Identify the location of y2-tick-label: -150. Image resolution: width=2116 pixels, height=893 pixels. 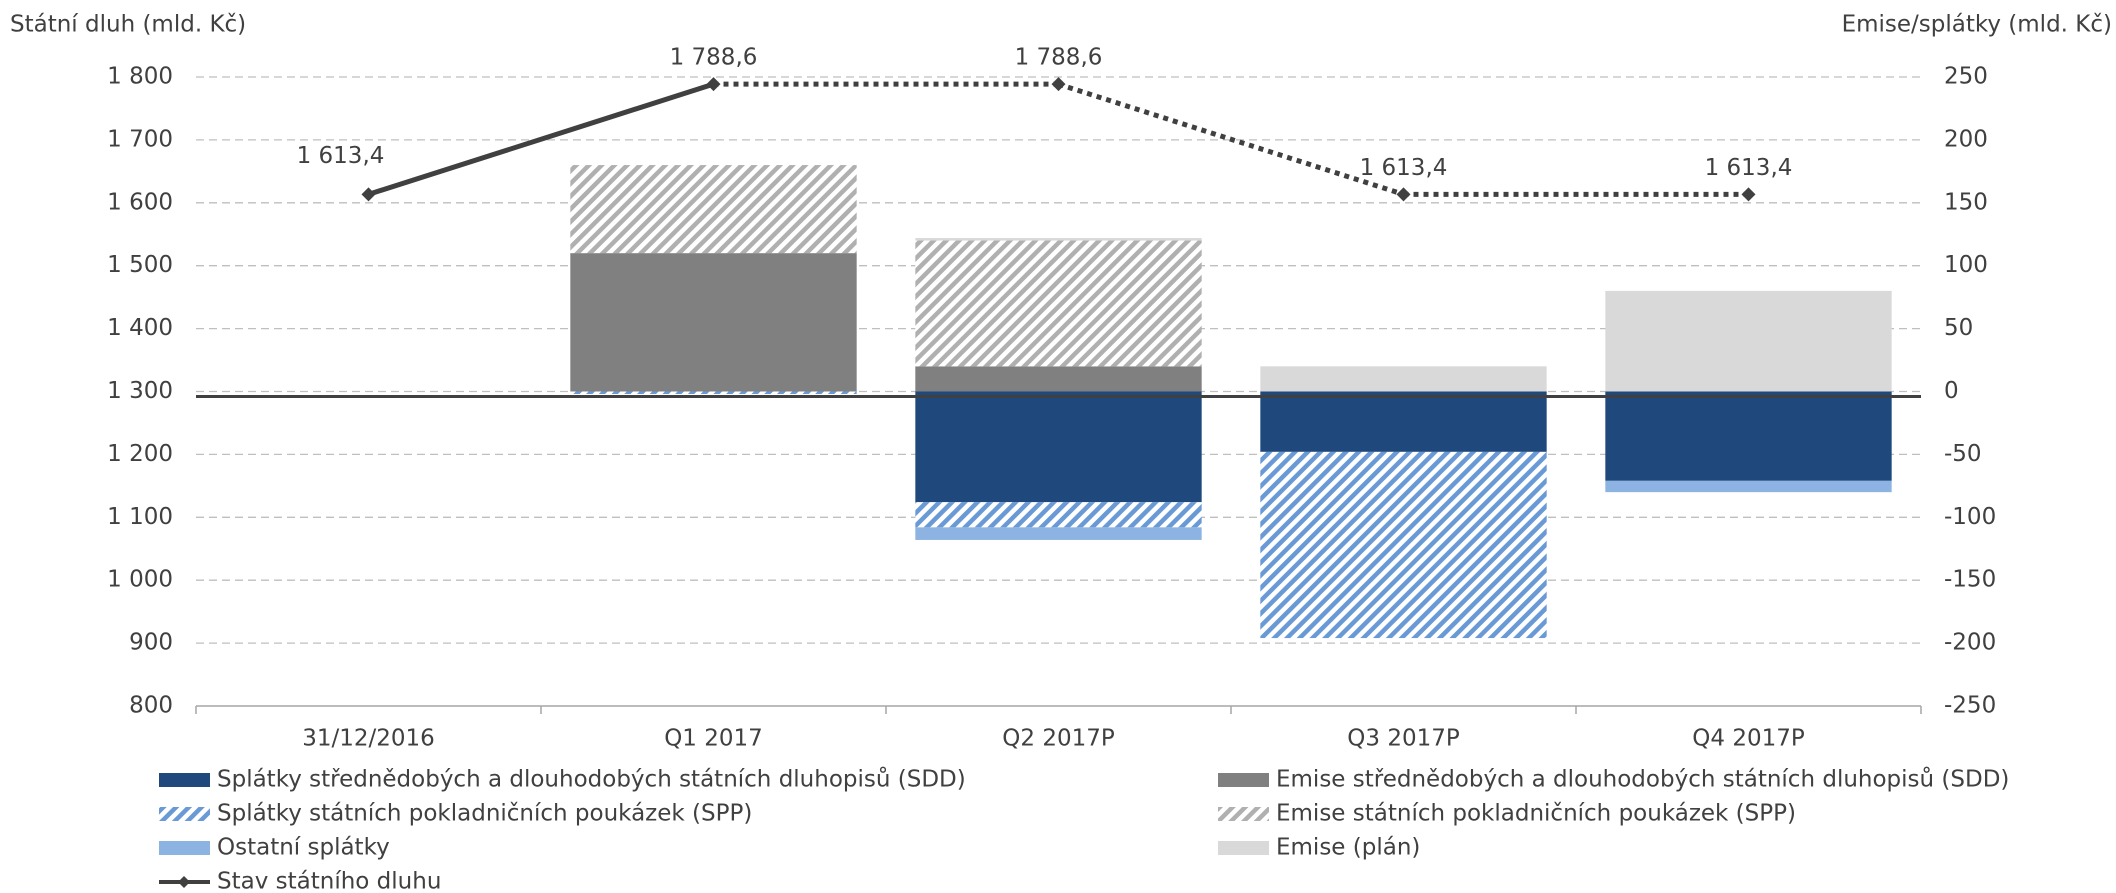
(1970, 580).